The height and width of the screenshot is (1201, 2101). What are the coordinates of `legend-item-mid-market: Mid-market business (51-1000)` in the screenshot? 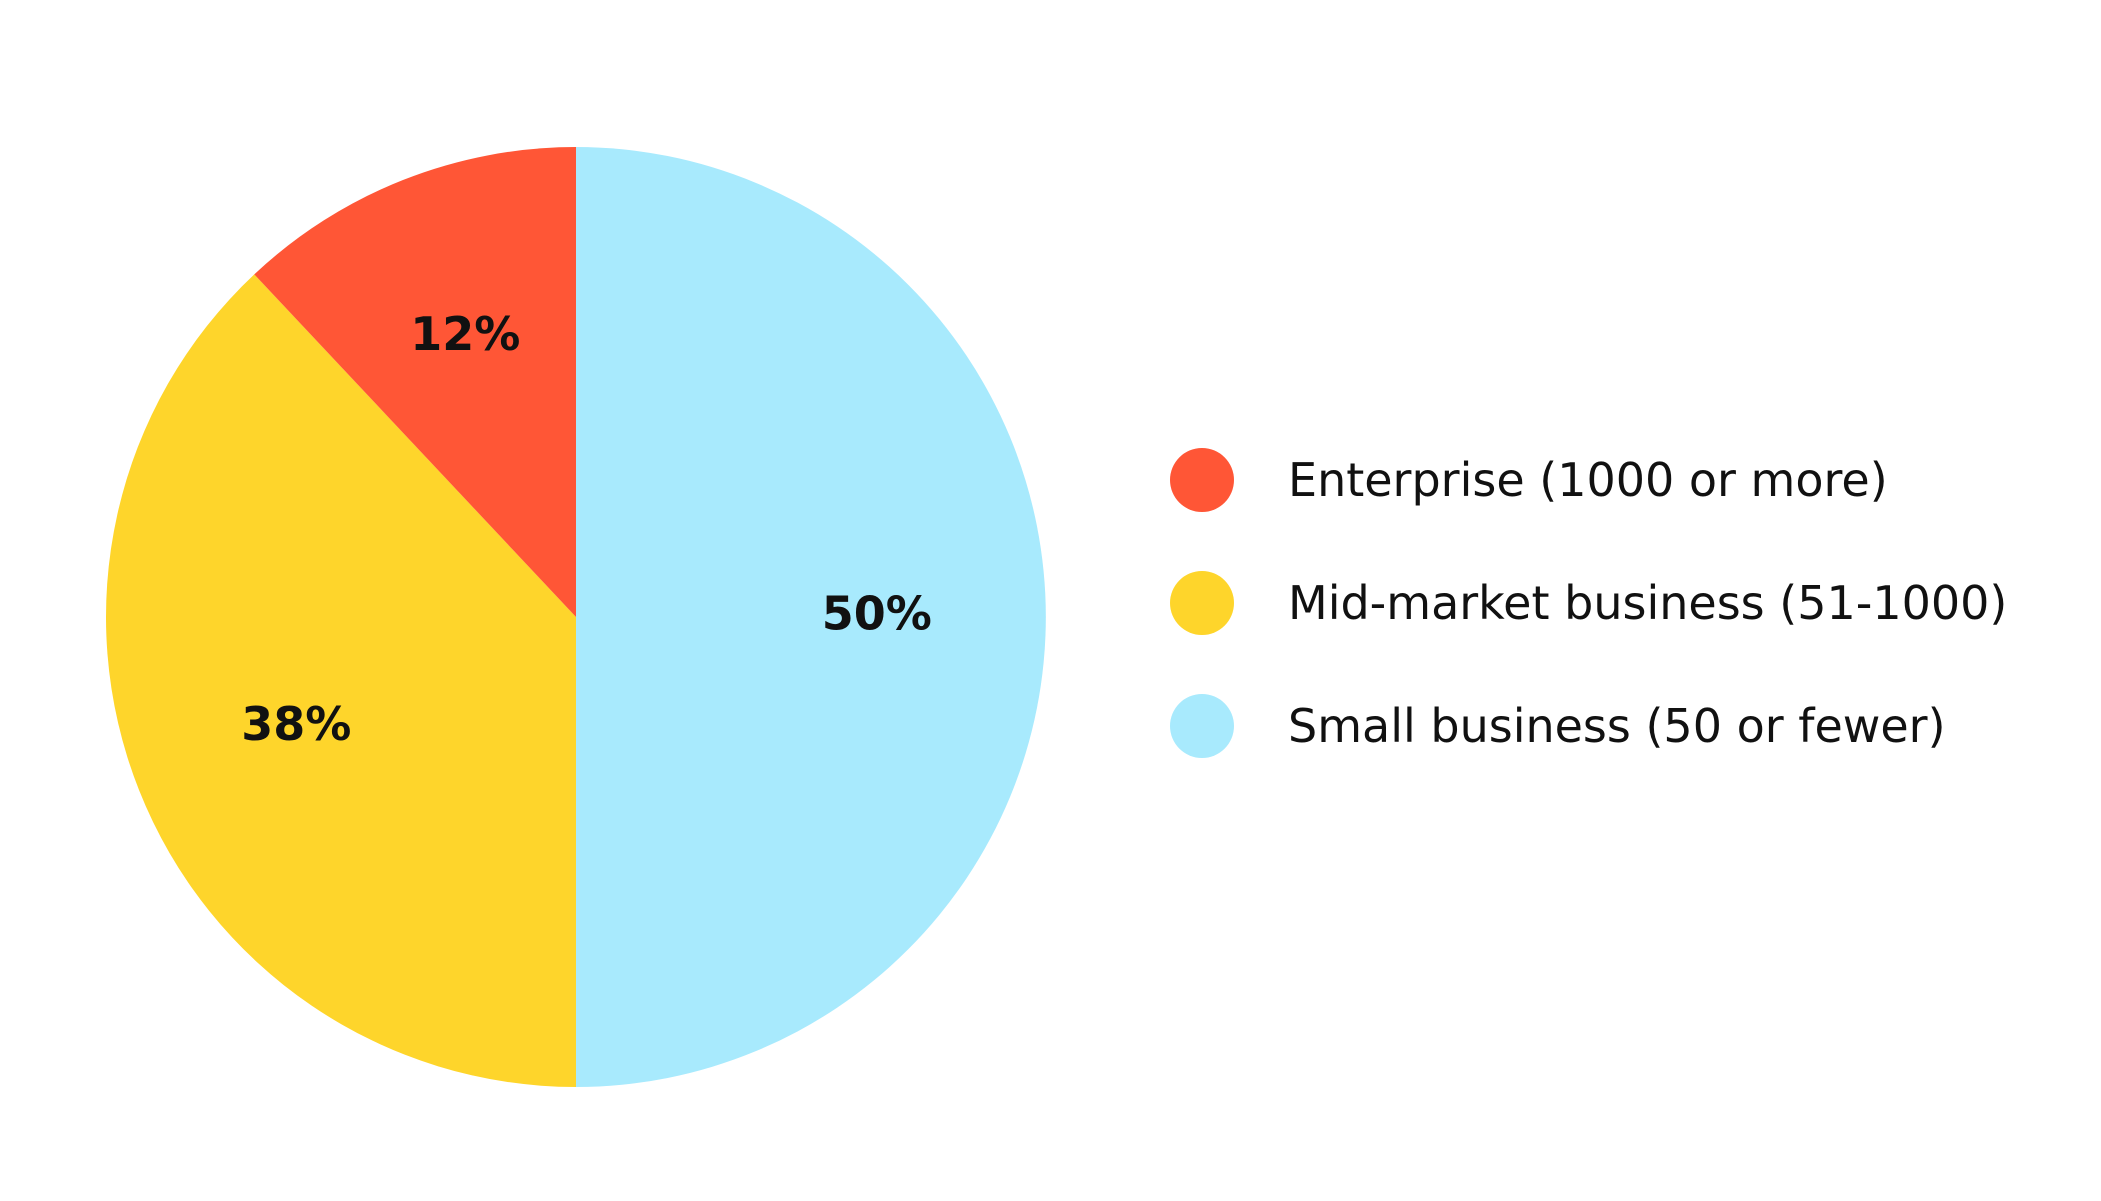 It's located at (1588, 603).